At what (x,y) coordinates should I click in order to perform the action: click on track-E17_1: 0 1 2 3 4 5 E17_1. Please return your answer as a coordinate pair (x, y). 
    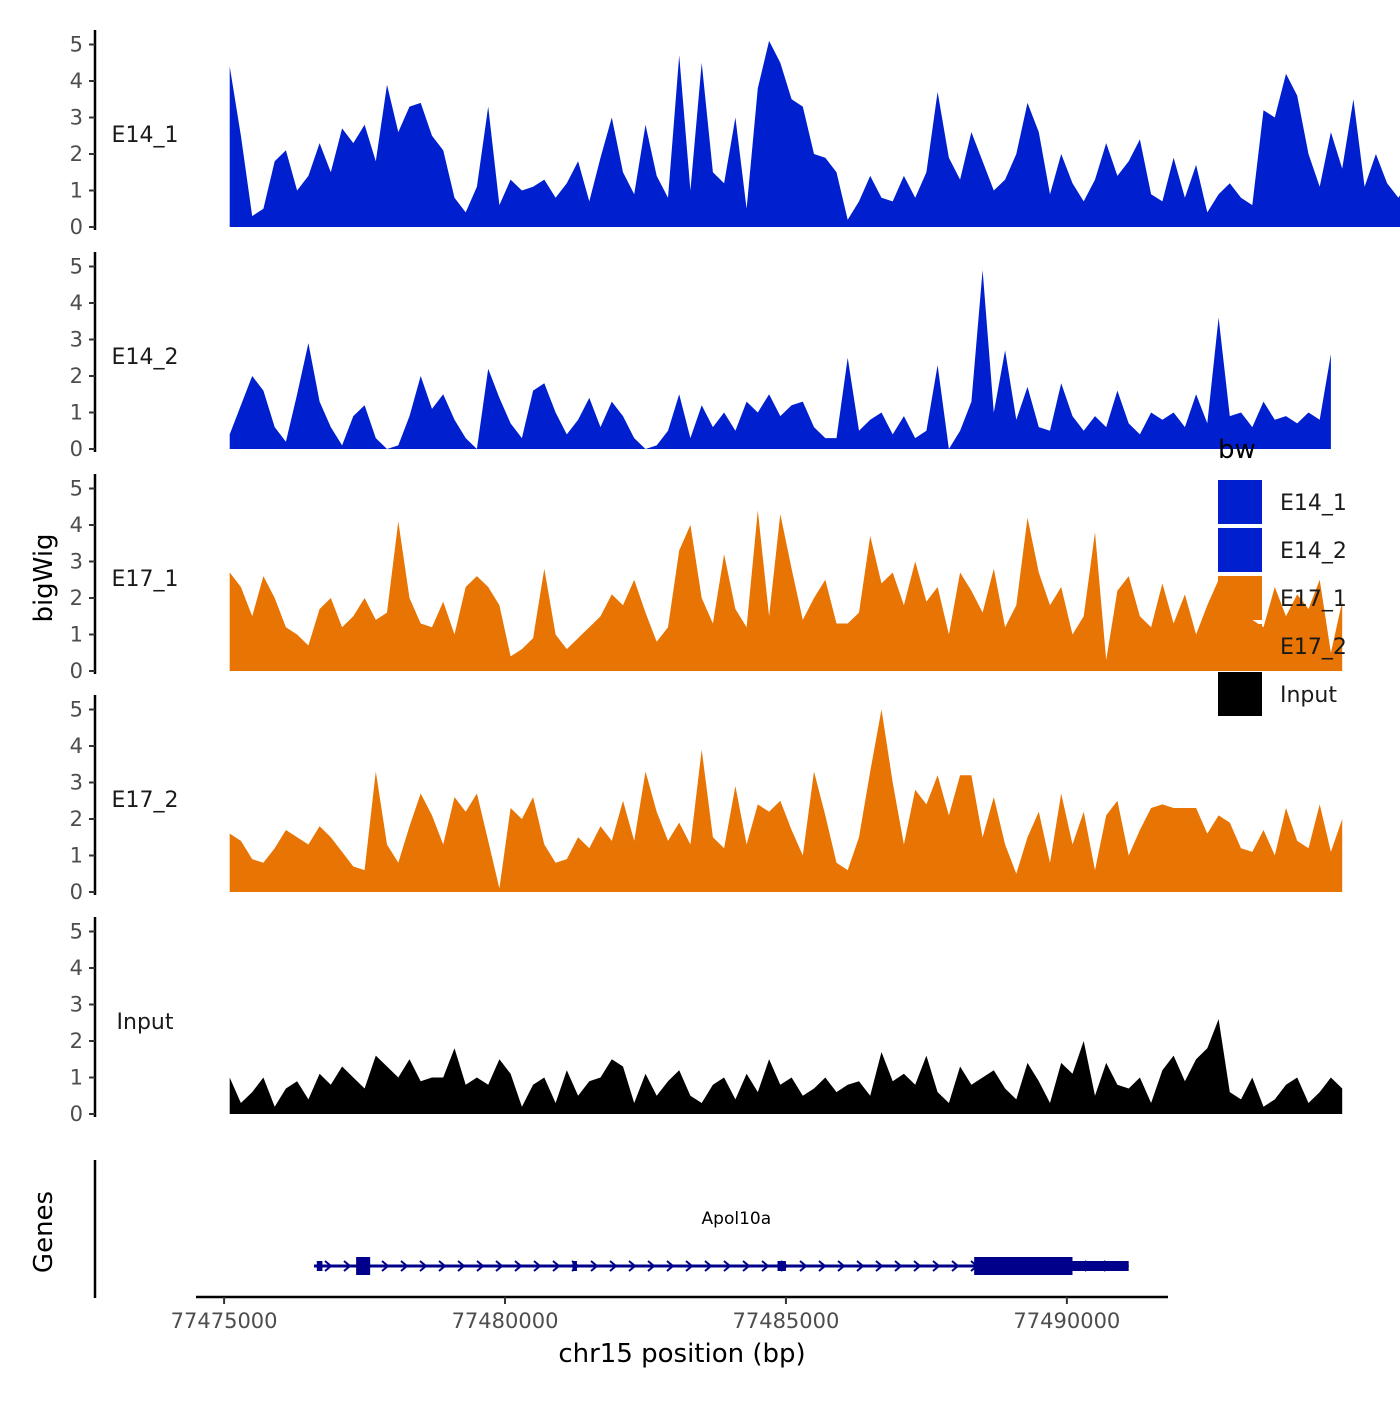
    Looking at the image, I should click on (706, 578).